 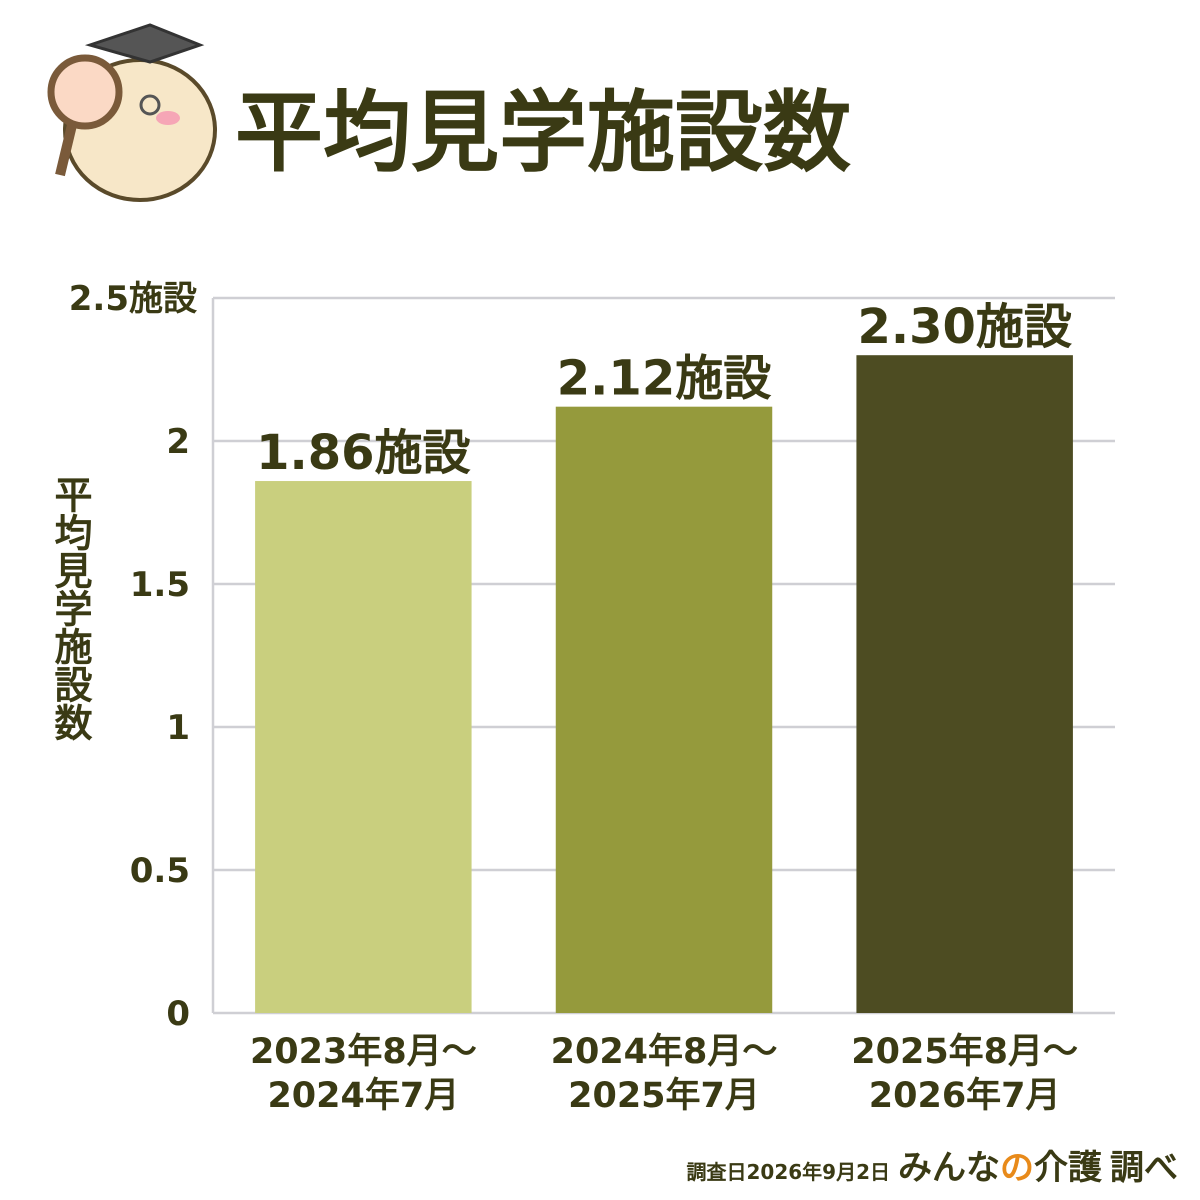 I want to click on footer: 調査日2026年9月2日 みんなの介護 調べ, so click(x=933, y=1164).